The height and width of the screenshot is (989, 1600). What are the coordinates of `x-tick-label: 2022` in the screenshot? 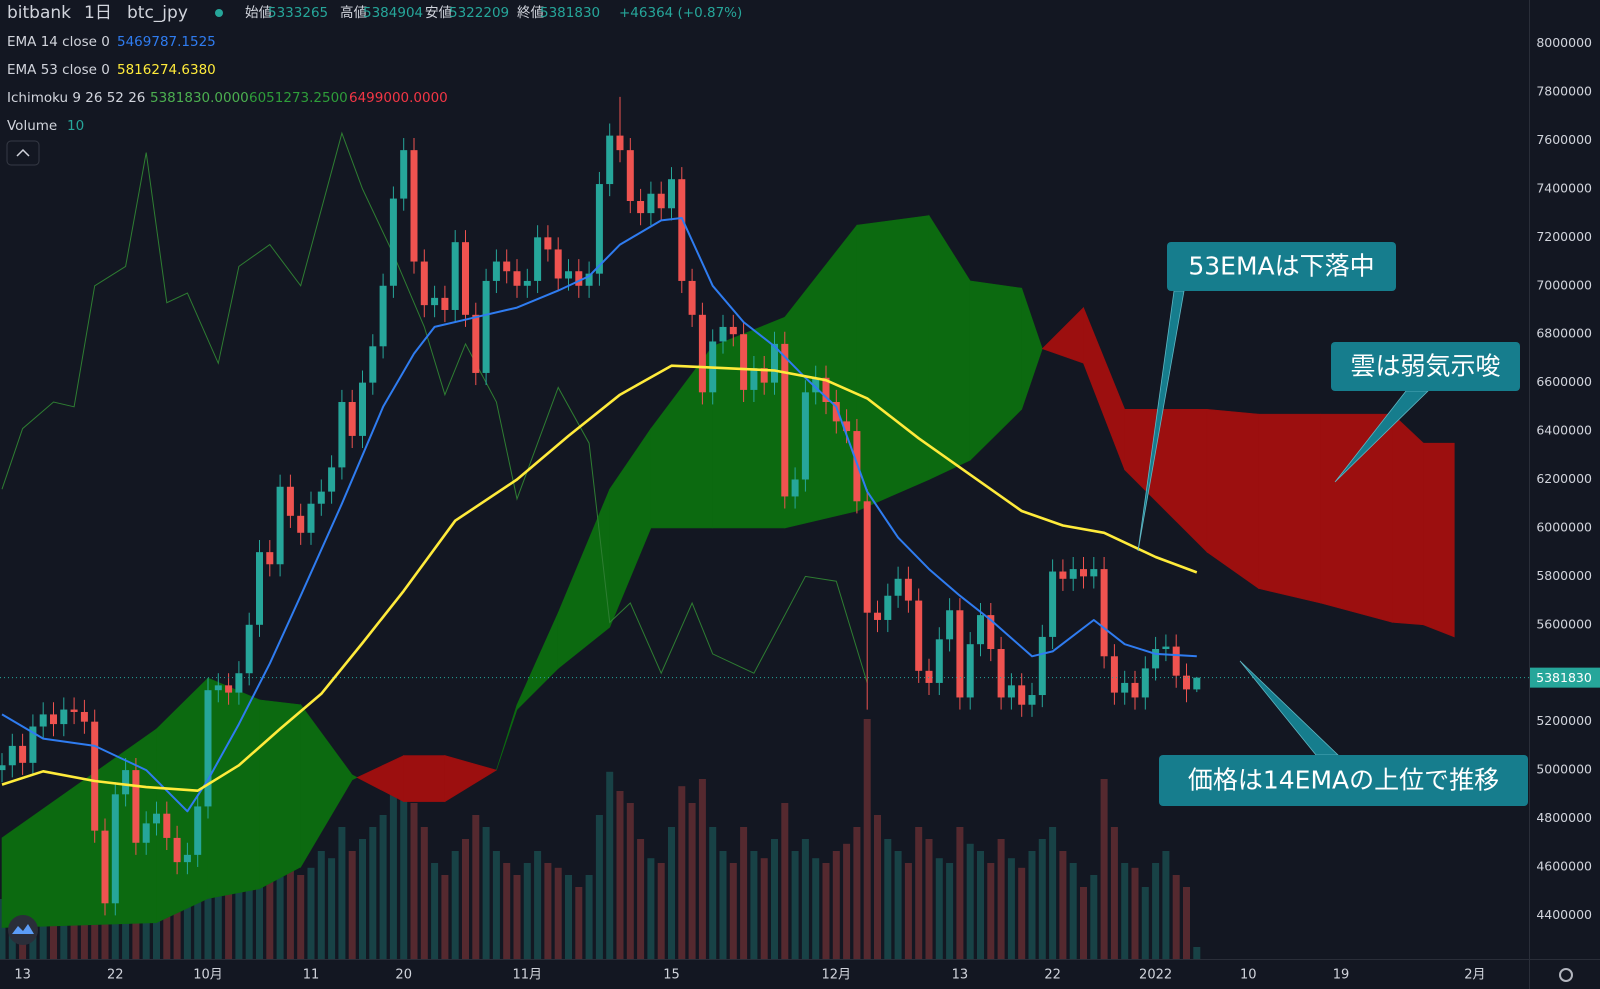 It's located at (1155, 975).